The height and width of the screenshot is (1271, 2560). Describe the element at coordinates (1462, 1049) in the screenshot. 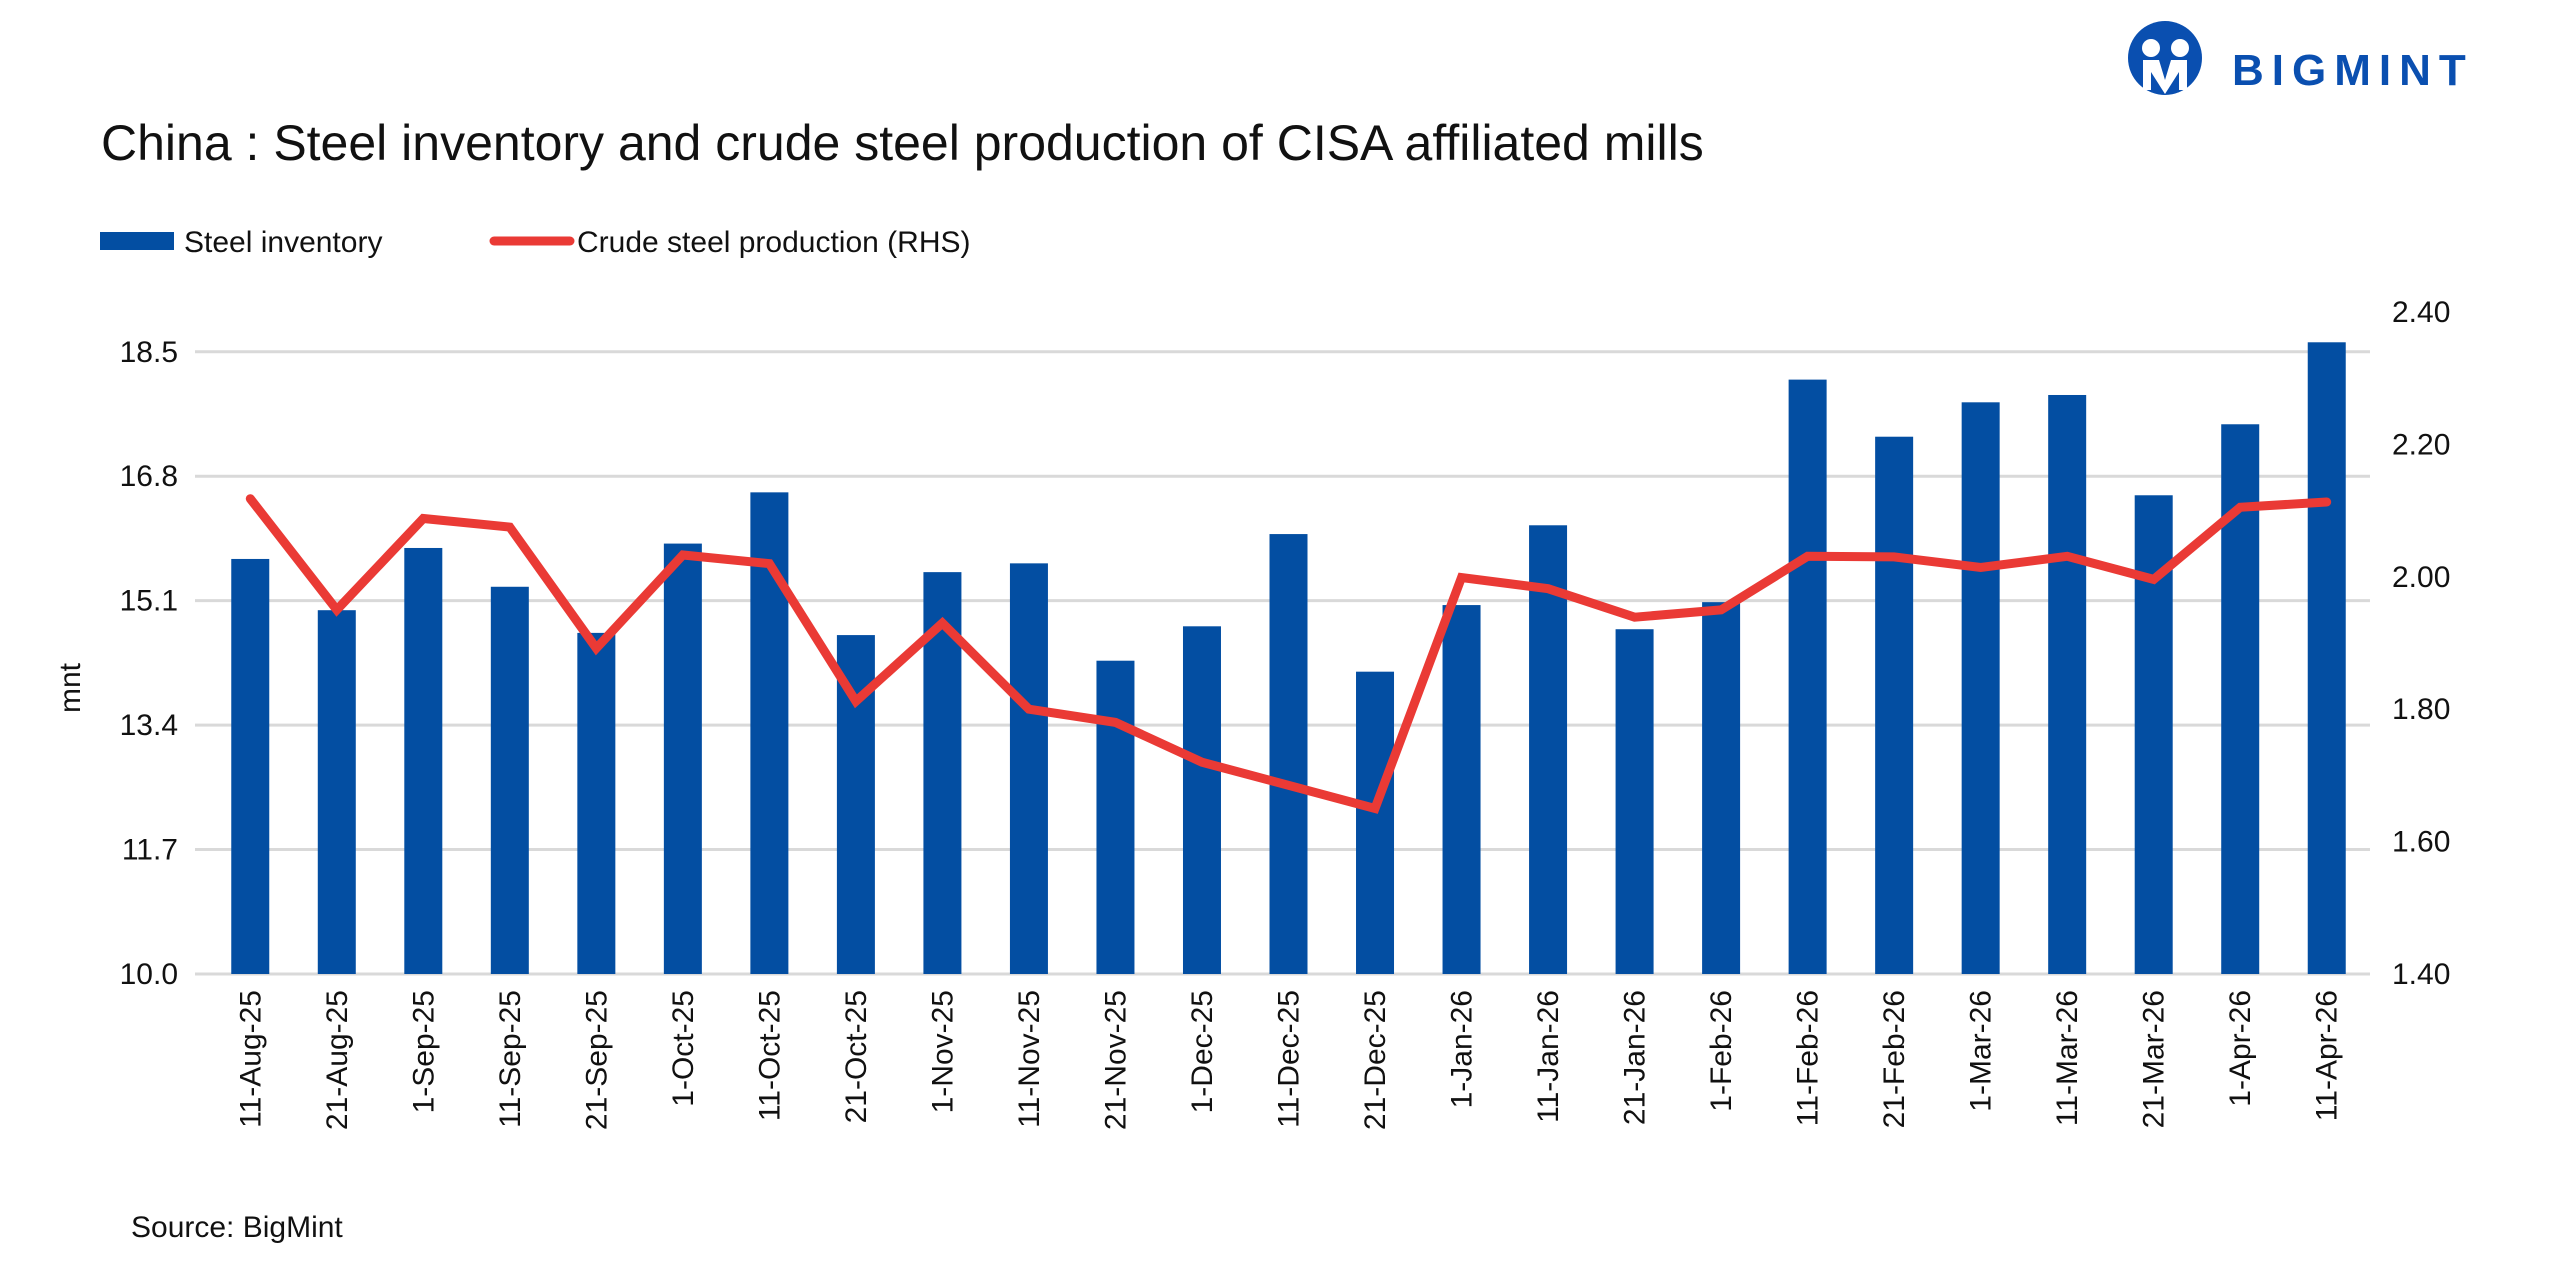

I see `x-tick-label: 1-Jan-26` at that location.